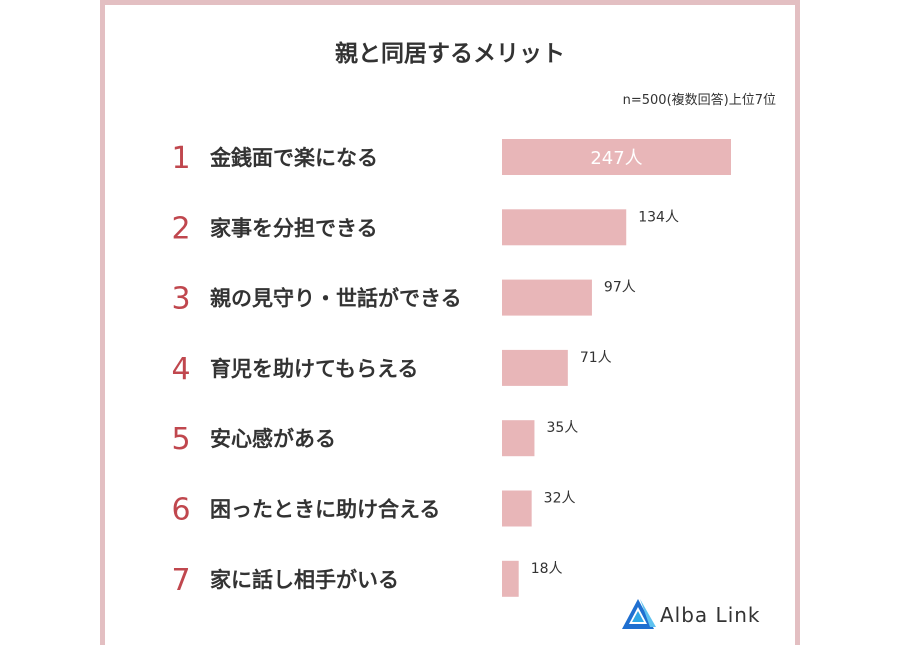  Describe the element at coordinates (596, 358) in the screenshot. I see `value-label: 71人` at that location.